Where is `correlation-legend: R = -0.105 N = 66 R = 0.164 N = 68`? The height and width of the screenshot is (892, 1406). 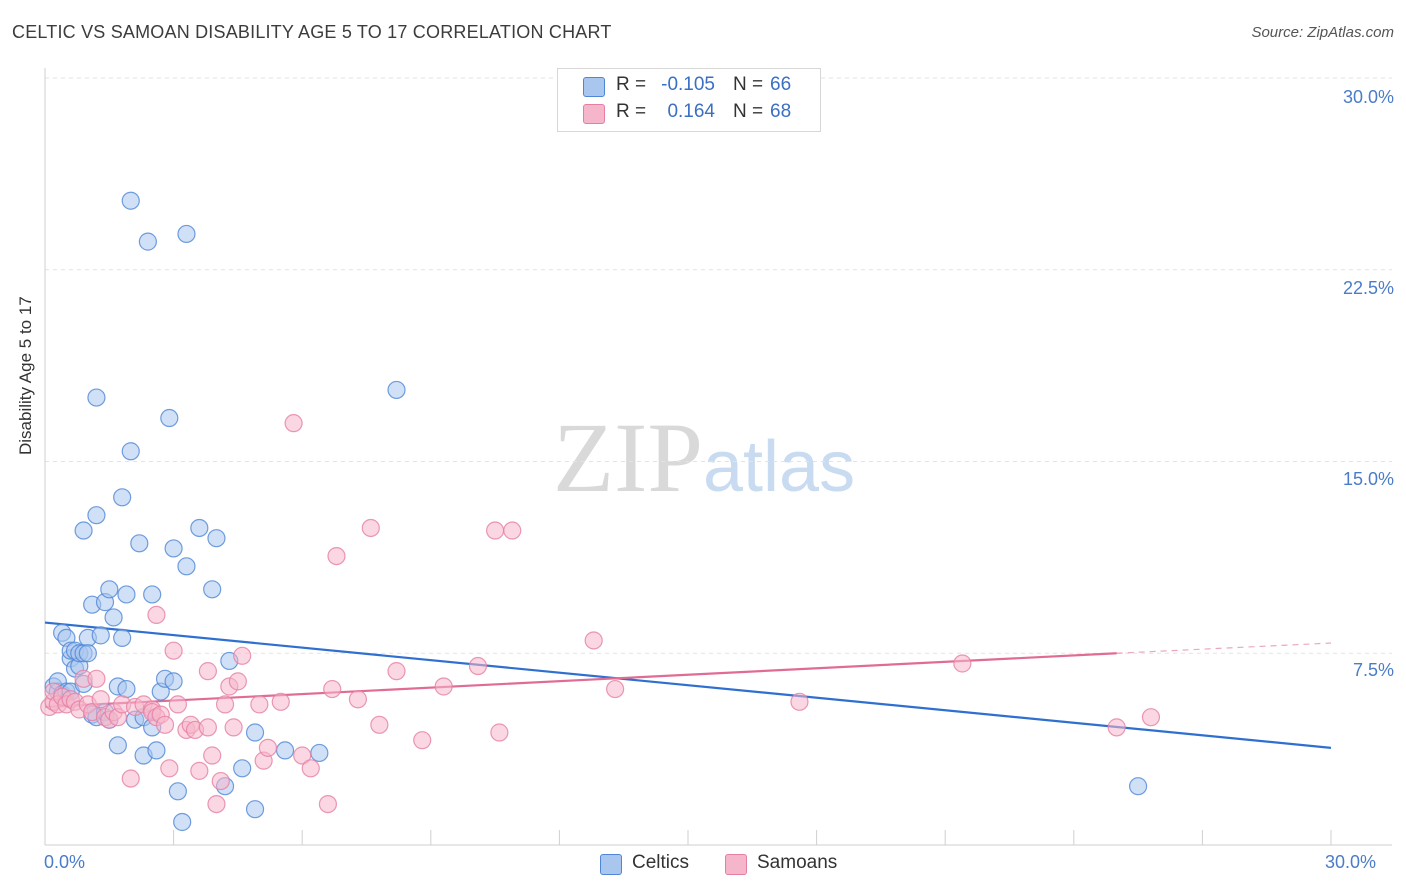 correlation-legend: R = -0.105 N = 66 R = 0.164 N = 68 is located at coordinates (689, 100).